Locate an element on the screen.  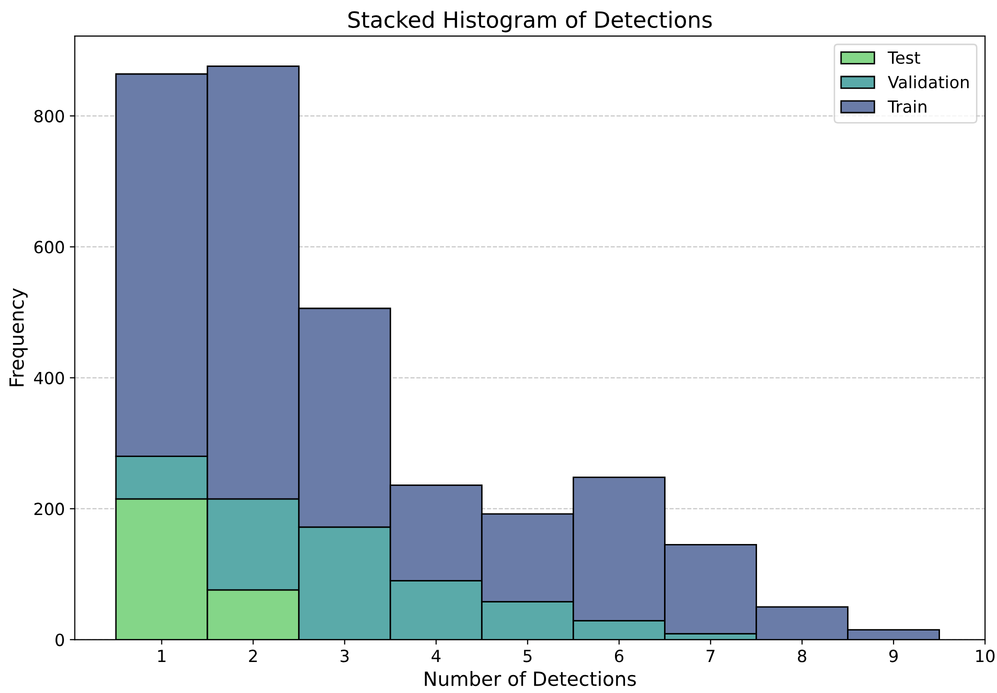
legend-label: Validation is located at coordinates (928, 82).